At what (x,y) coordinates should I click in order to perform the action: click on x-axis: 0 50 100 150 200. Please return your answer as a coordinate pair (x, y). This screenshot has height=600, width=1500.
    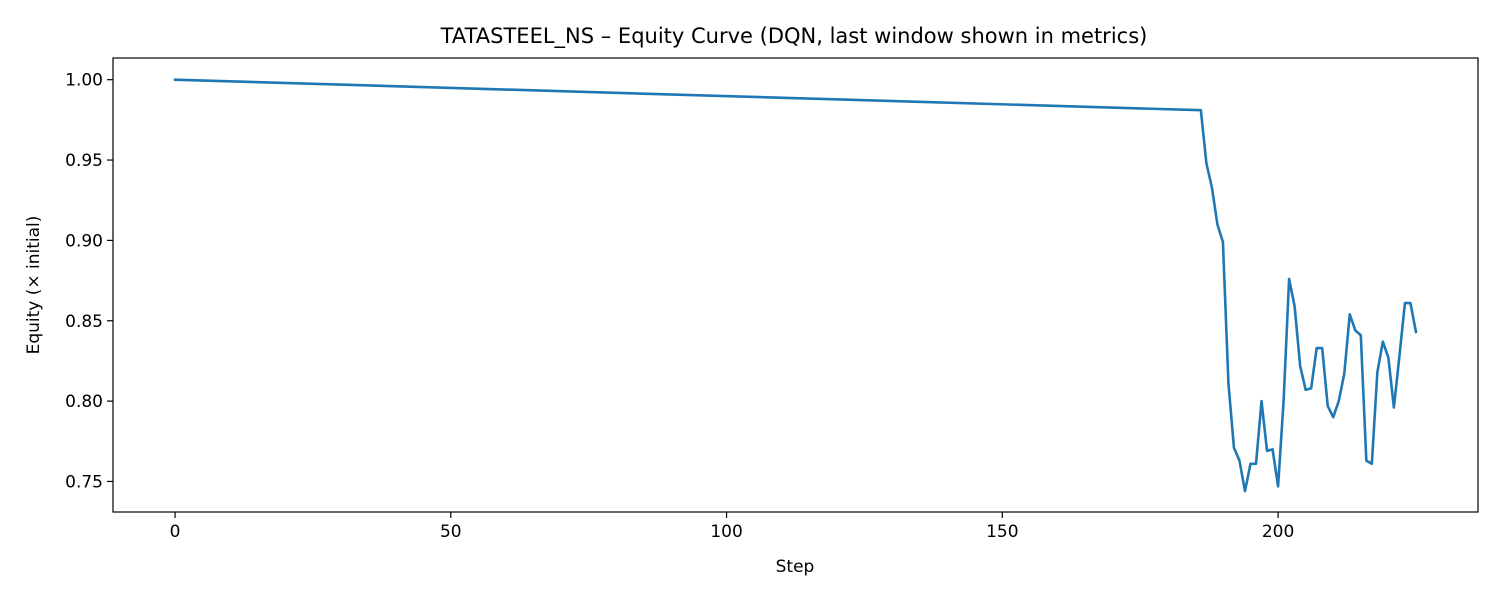
    Looking at the image, I should click on (732, 527).